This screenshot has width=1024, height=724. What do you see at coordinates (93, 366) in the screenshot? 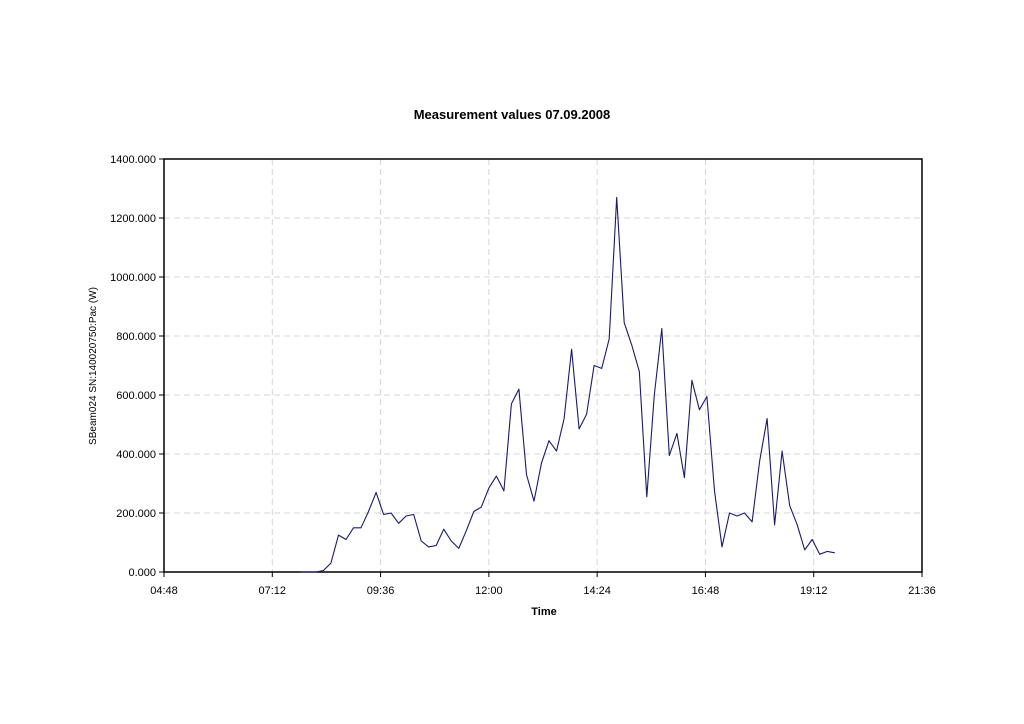
I see `y-axis-title: SBeam024 SN:140020750:Pac (W)` at bounding box center [93, 366].